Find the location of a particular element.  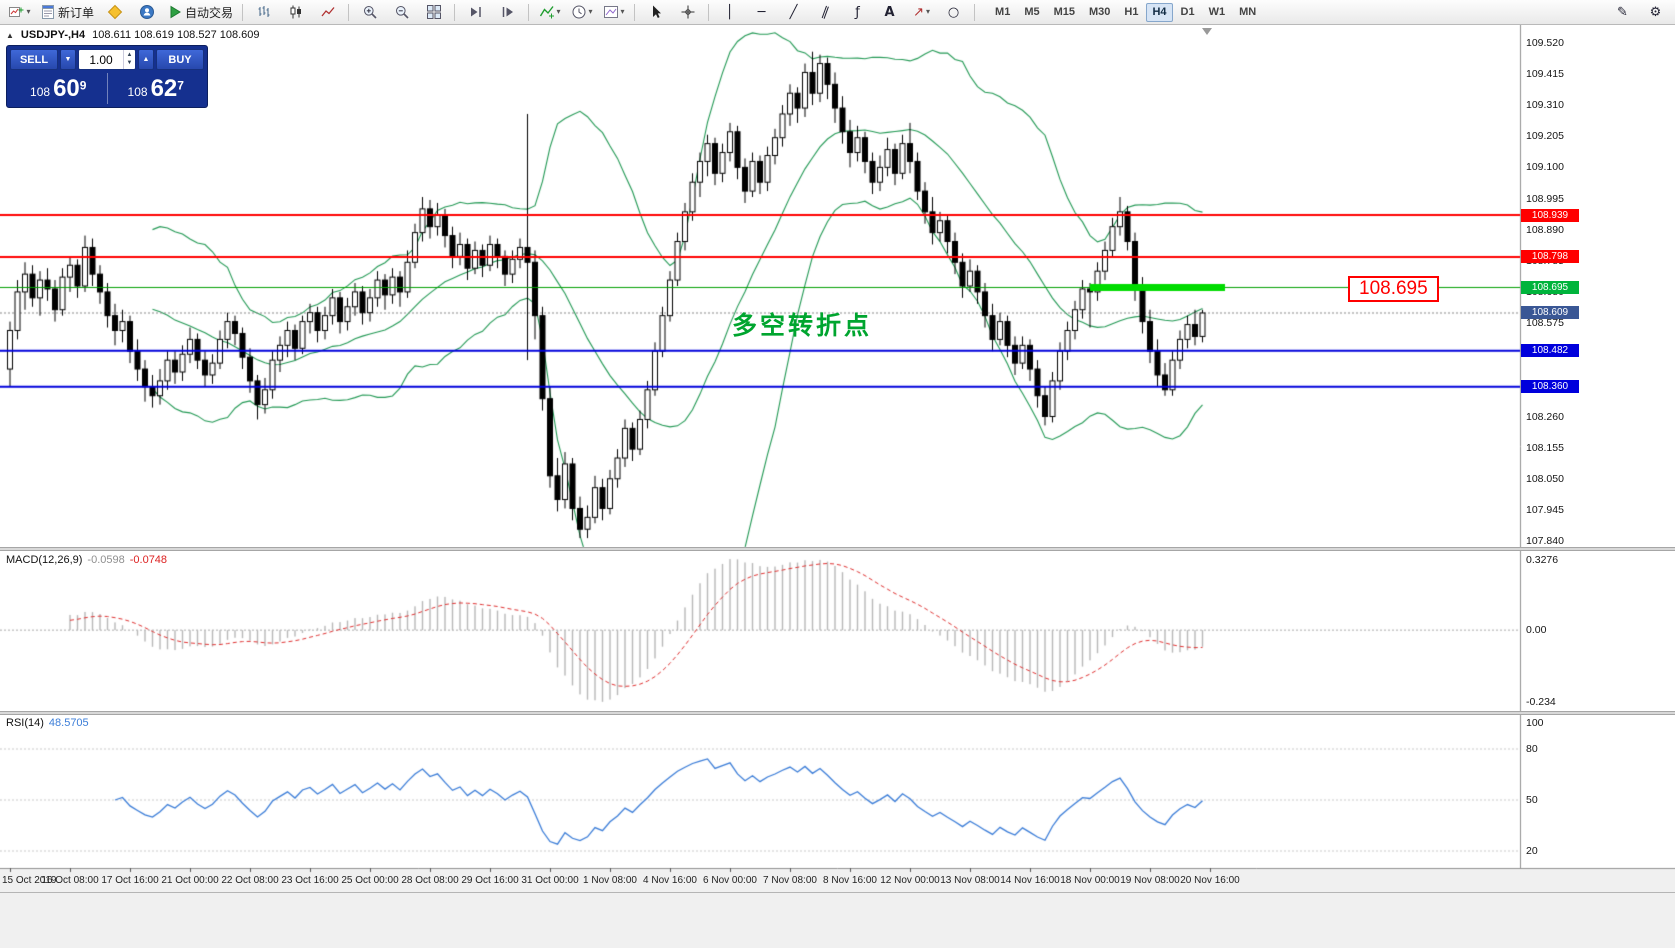

autotrading-button: 自动交易 is located at coordinates (200, 12).